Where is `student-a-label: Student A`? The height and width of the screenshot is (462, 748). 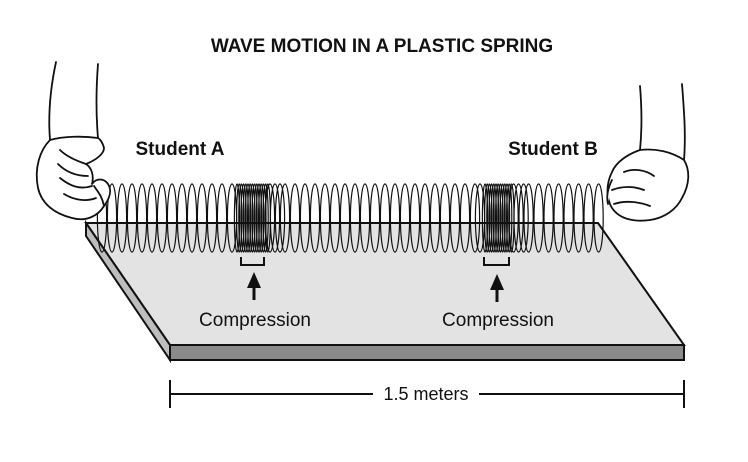 student-a-label: Student A is located at coordinates (179, 149).